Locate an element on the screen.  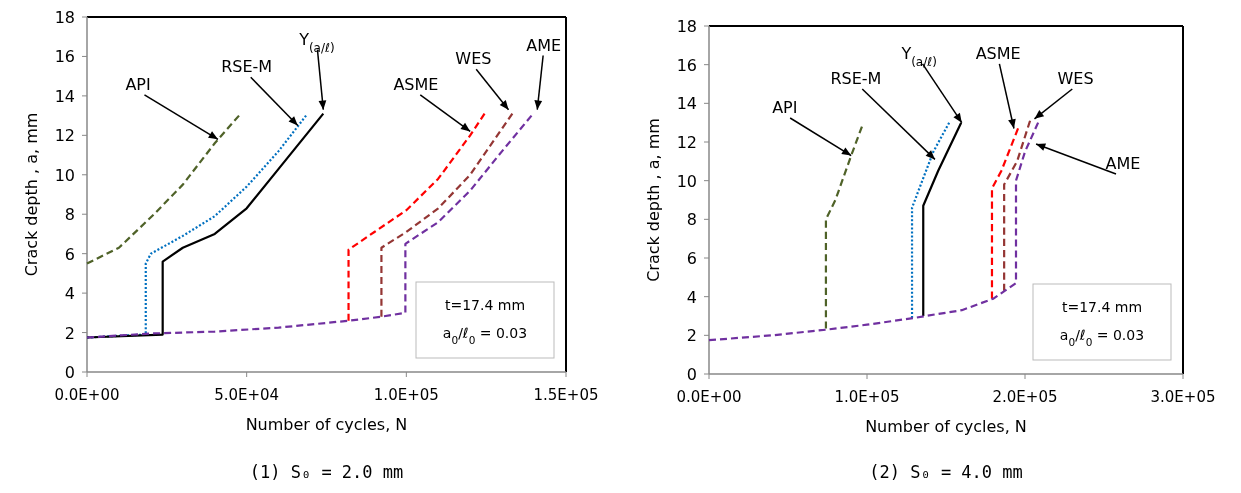
text: (1) S₀ = 2.0 mm is located at coordinates (326, 472).